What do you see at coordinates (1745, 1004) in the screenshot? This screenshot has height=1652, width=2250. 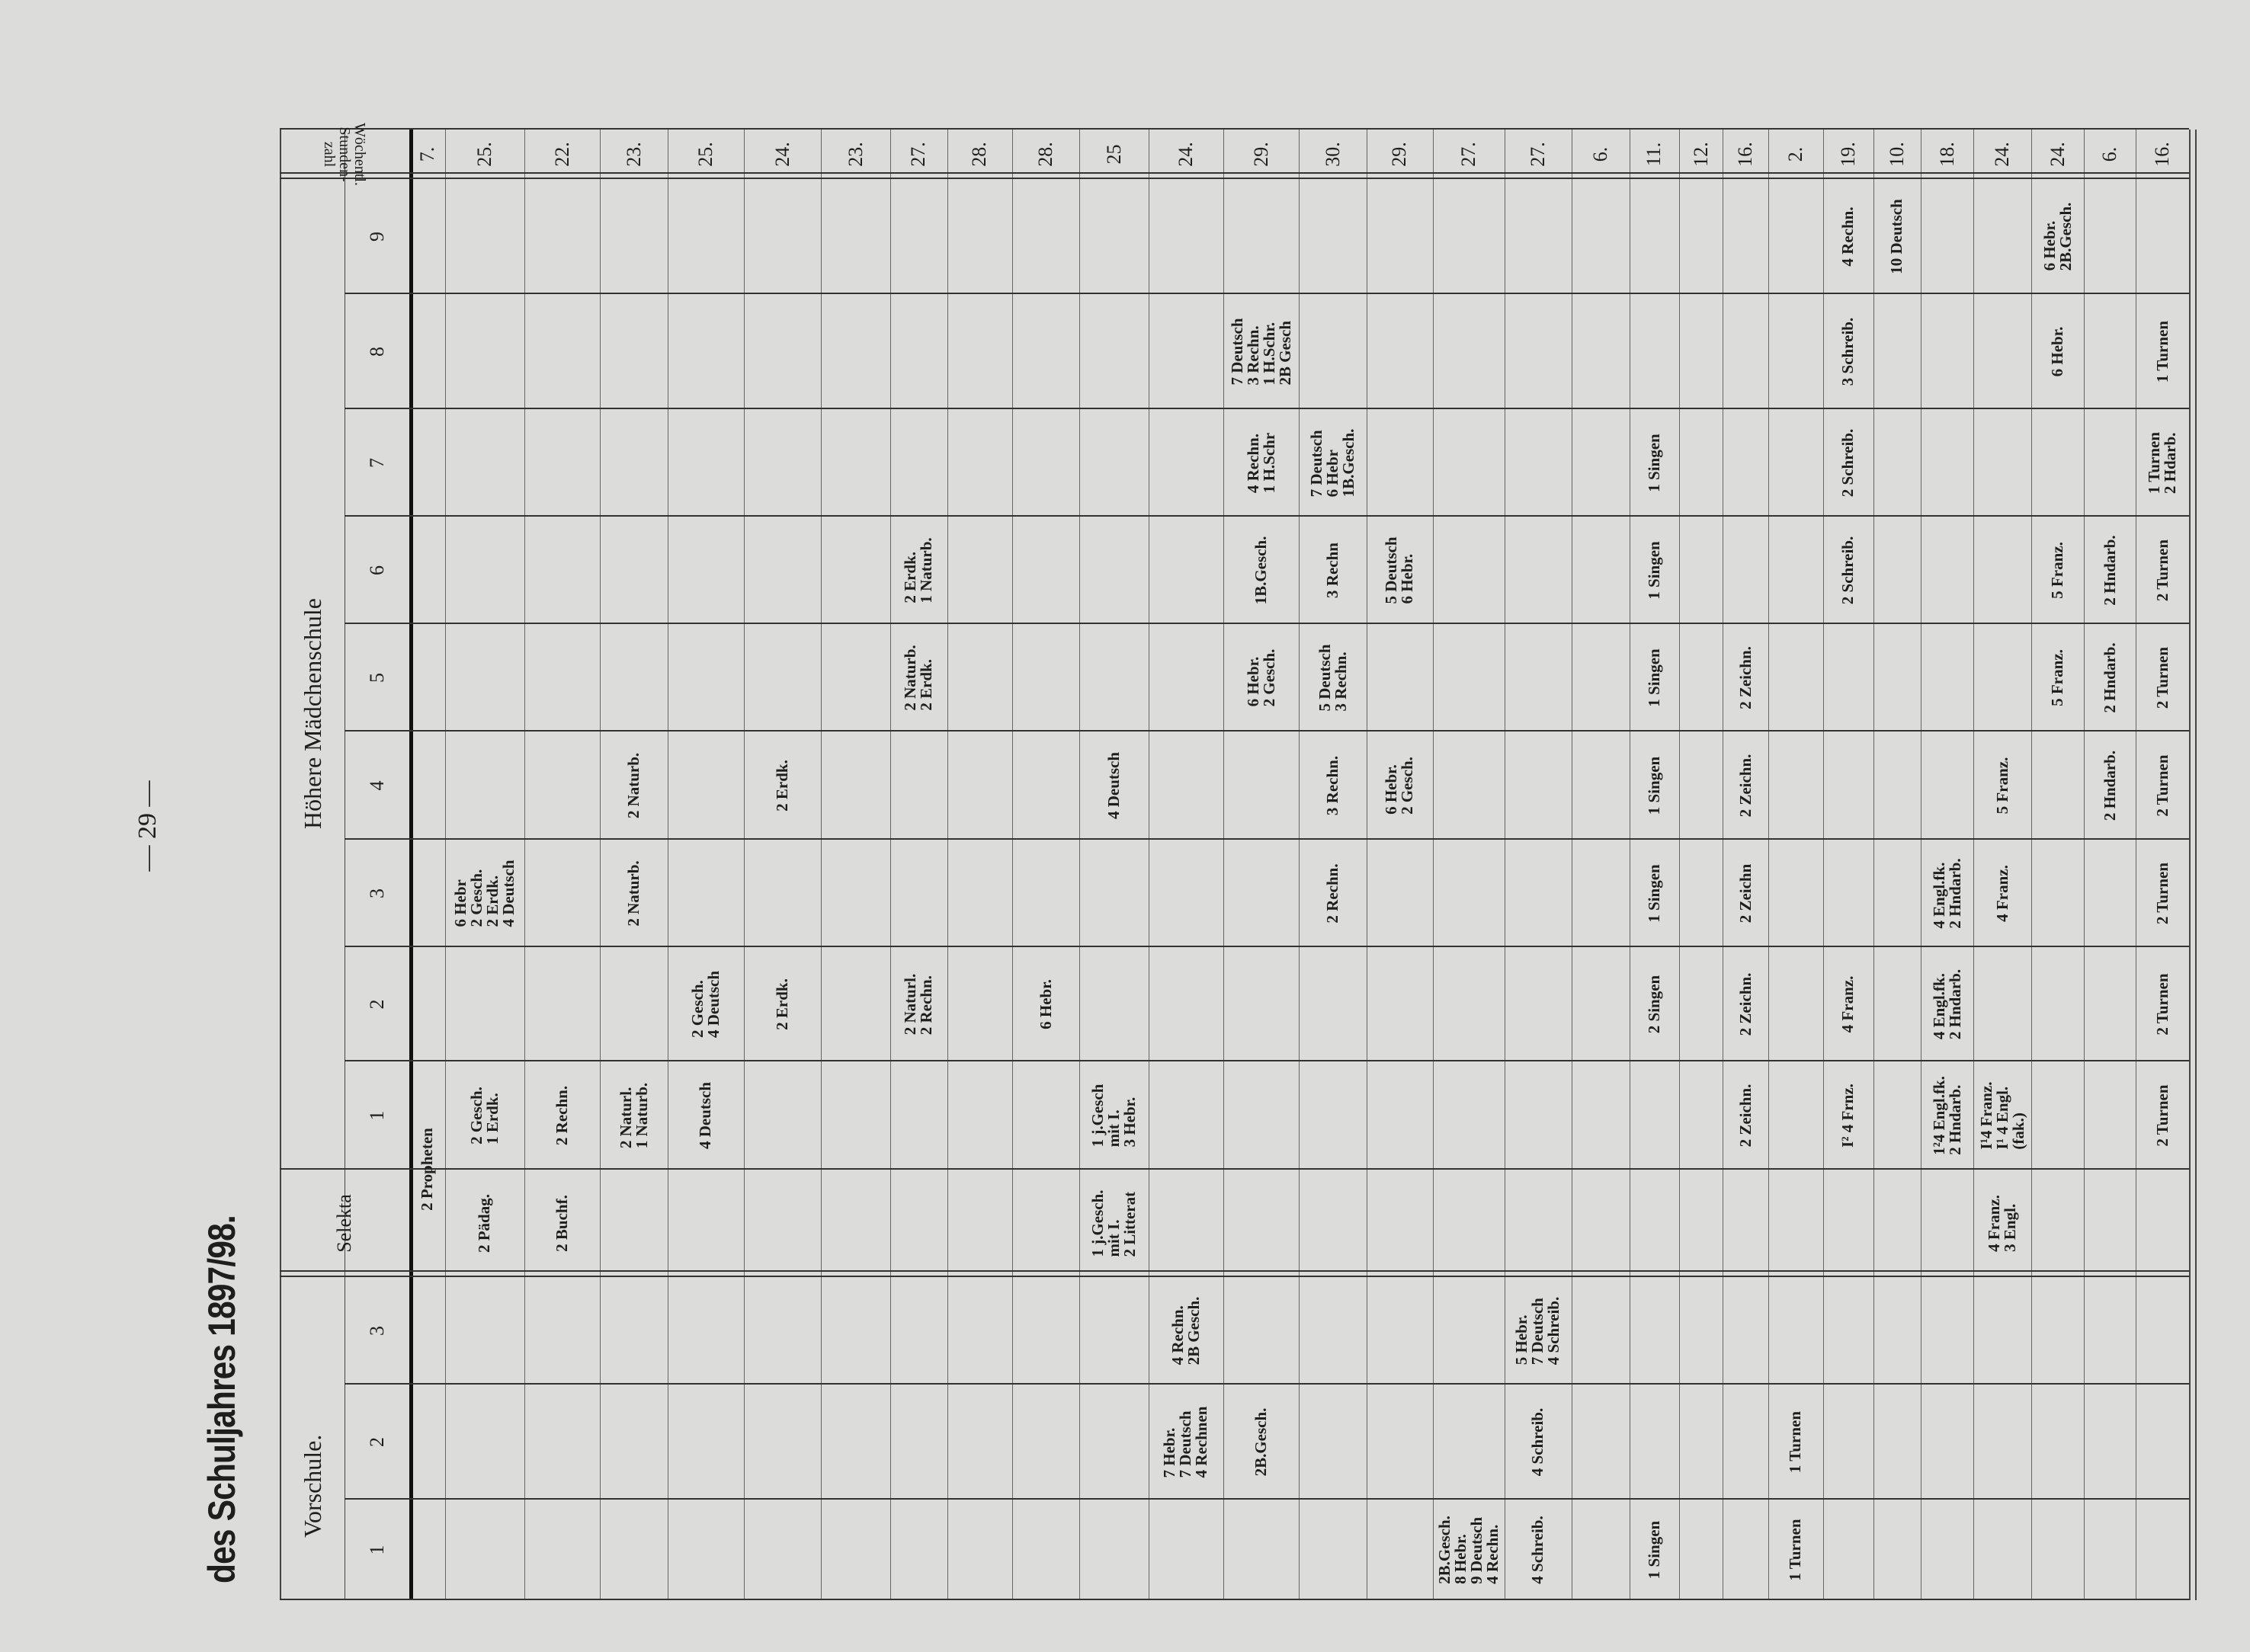 I see `timetable-cell-c2: 2 Zeichn.` at bounding box center [1745, 1004].